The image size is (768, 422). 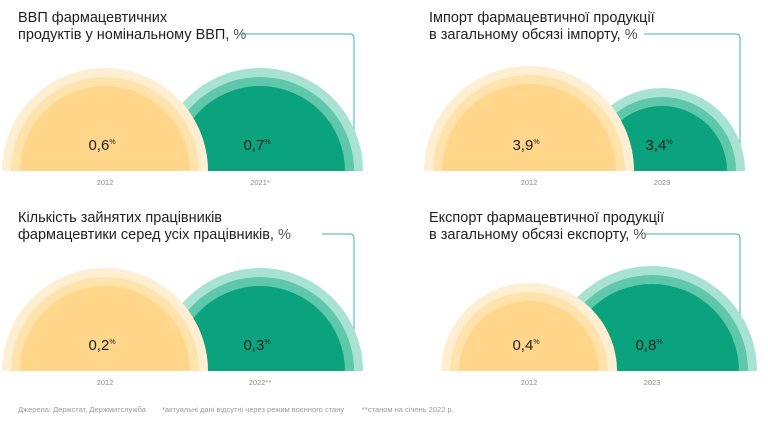 I want to click on data-label-value: 0,3, so click(x=253, y=345).